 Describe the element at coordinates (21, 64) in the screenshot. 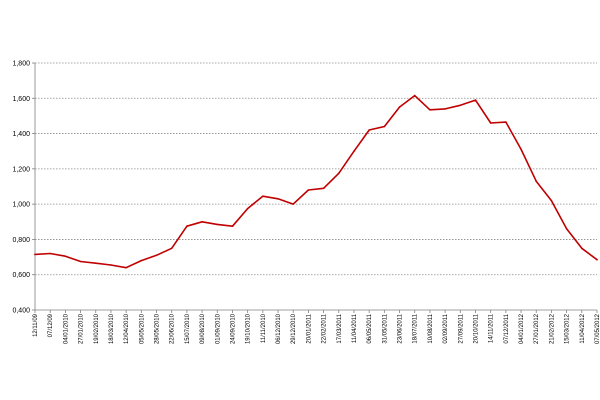

I see `y-tick-label: 1,800` at that location.